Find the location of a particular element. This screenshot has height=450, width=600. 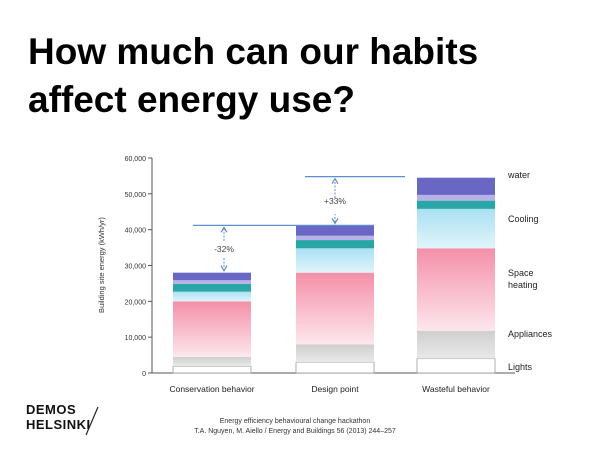

legend-label-appliances: Appliances is located at coordinates (530, 334).